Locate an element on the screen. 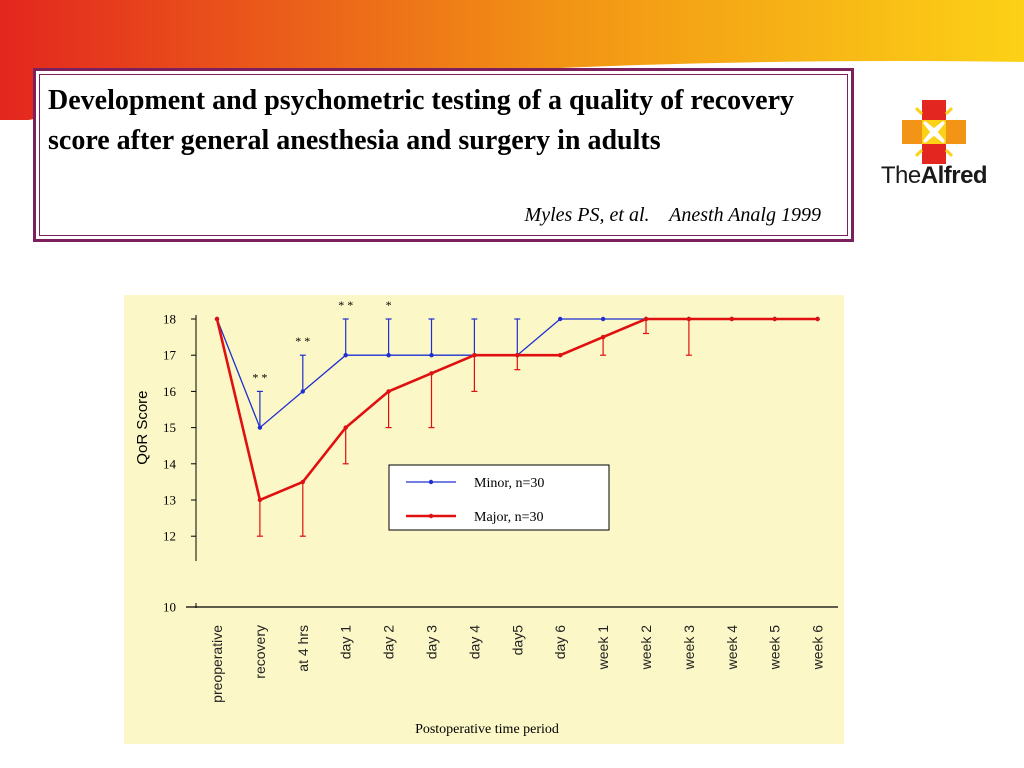 The image size is (1024, 768). y-tick-label: 16 is located at coordinates (170, 391).